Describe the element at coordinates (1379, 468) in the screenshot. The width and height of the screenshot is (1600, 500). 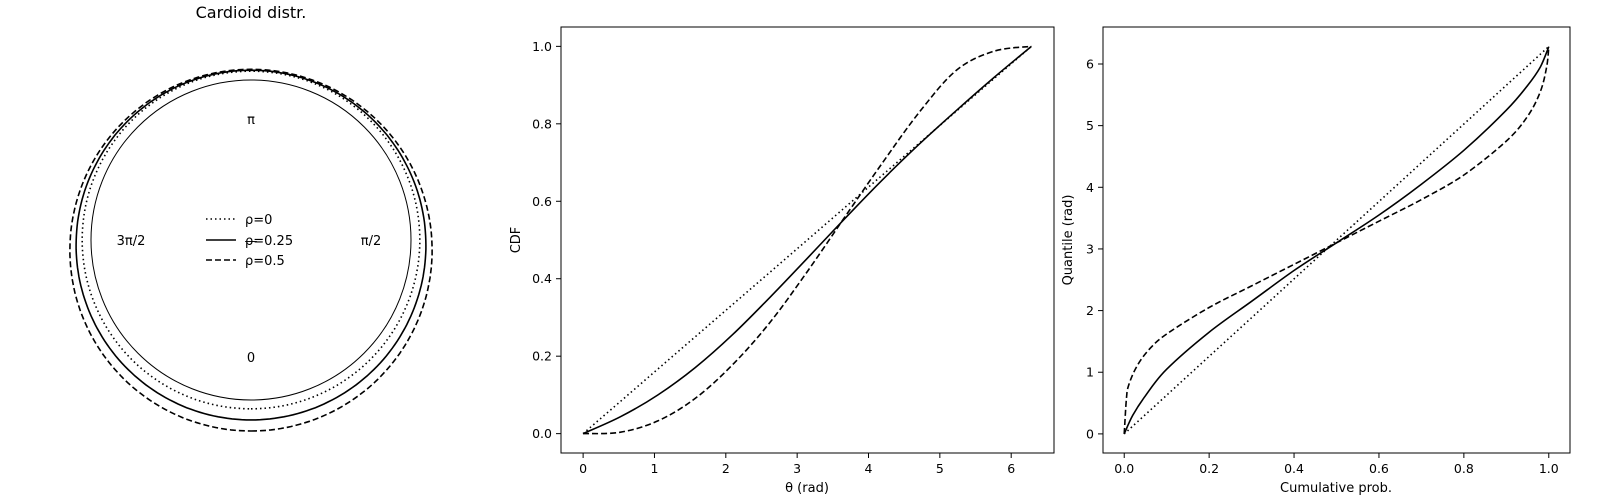
I see `quantile-xtick-label: 0.6` at that location.